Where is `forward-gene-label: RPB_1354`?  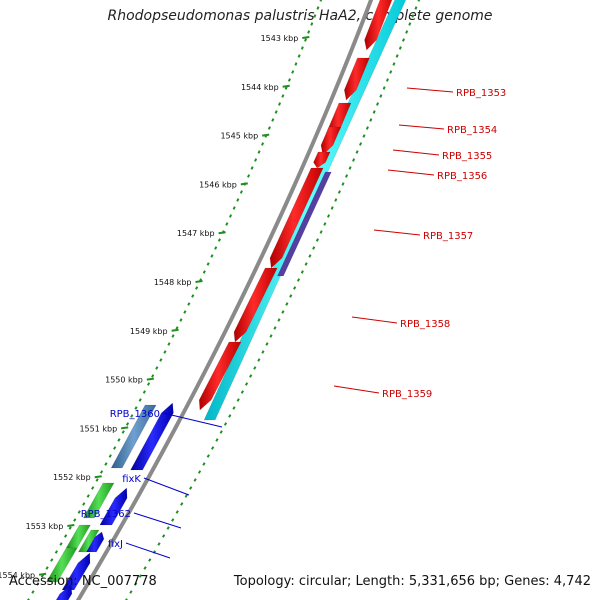 forward-gene-label: RPB_1354 is located at coordinates (472, 130).